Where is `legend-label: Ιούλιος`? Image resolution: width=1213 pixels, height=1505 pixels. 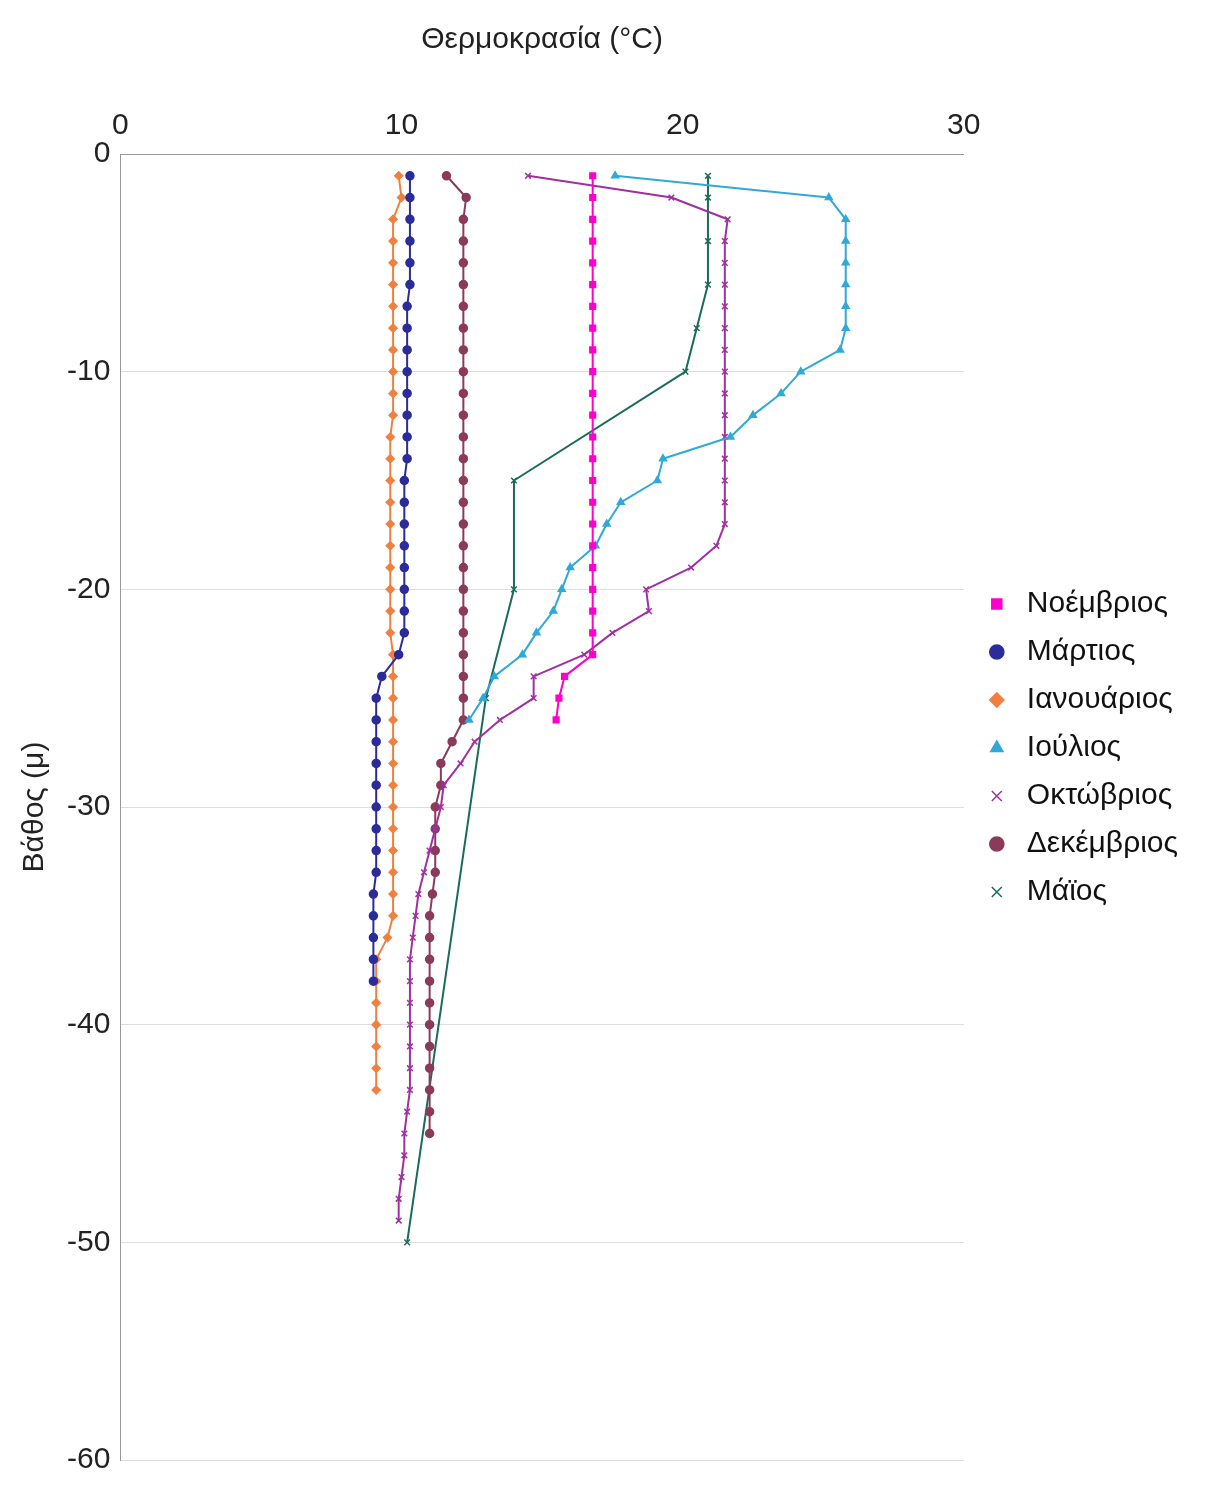 legend-label: Ιούλιος is located at coordinates (1074, 746).